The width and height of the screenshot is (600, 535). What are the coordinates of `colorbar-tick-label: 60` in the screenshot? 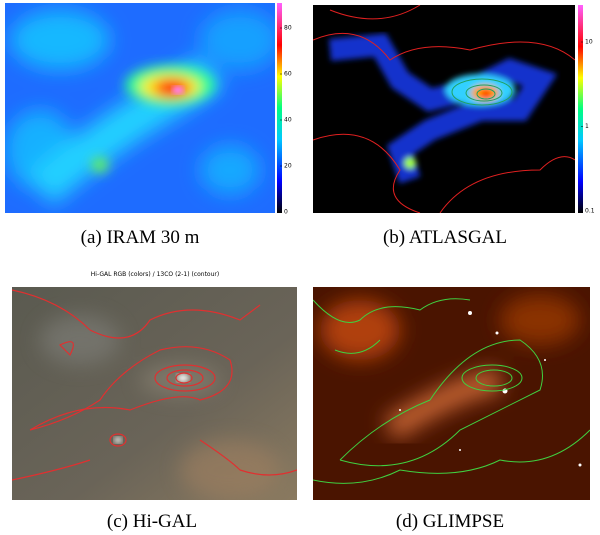 It's located at (288, 74).